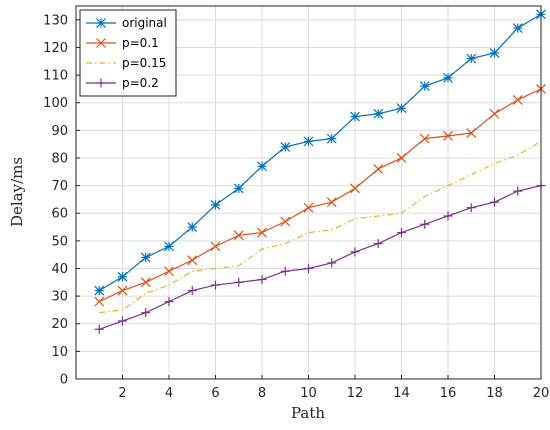 This screenshot has height=430, width=550. Describe the element at coordinates (494, 393) in the screenshot. I see `x-tick-label: 18` at that location.